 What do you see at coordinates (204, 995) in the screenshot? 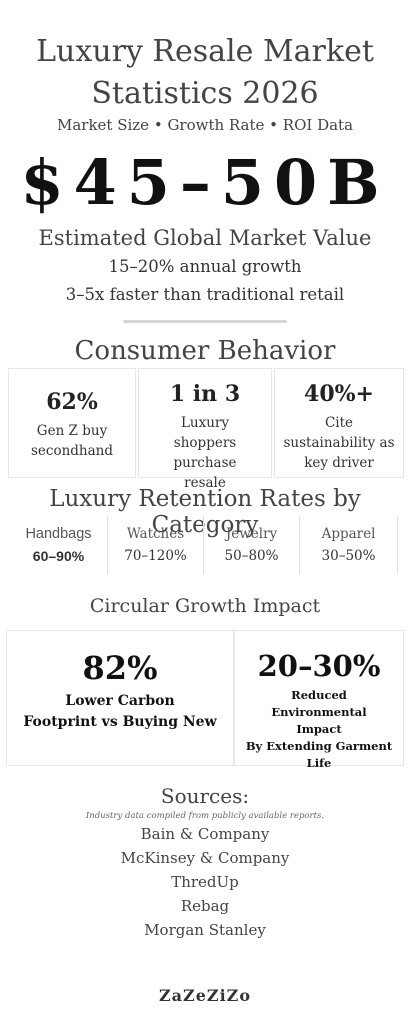
I see `brand-logo: ZaZeZiZo` at bounding box center [204, 995].